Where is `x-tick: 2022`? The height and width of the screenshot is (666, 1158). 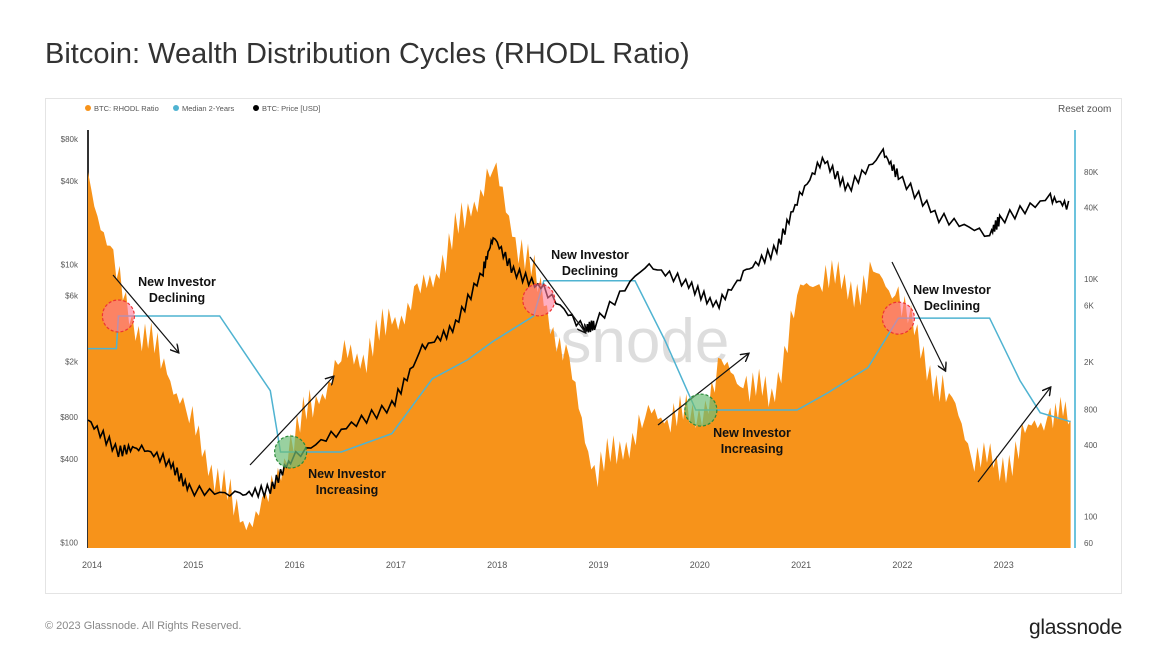 x-tick: 2022 is located at coordinates (902, 565).